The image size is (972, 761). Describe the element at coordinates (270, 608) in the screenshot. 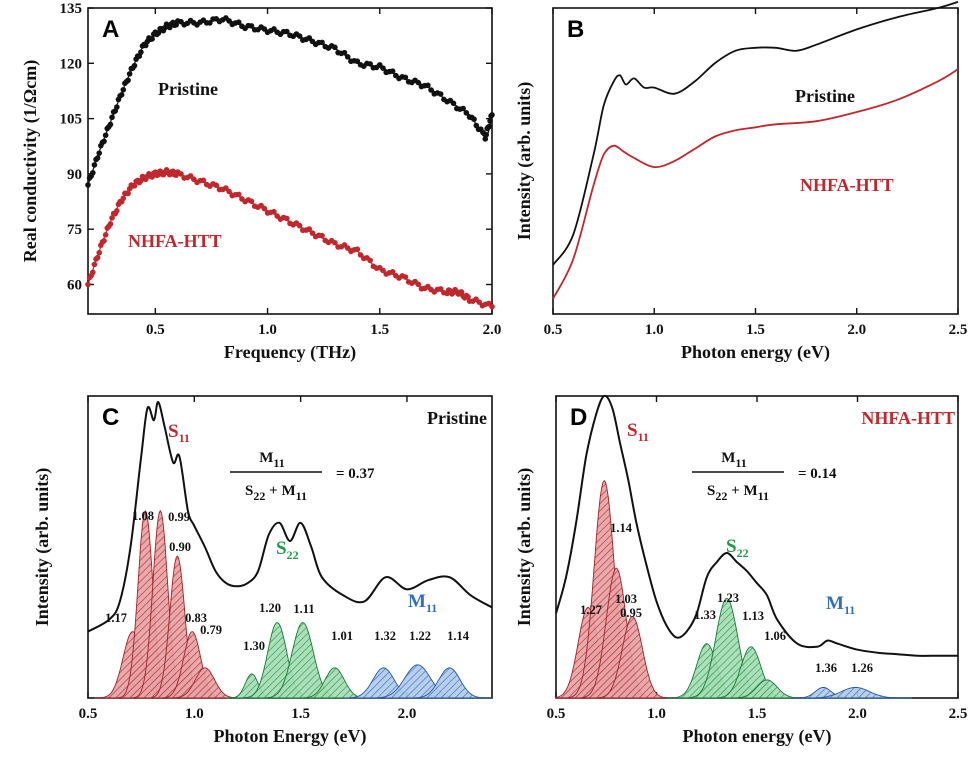

I see `peak-label: 1.20` at that location.